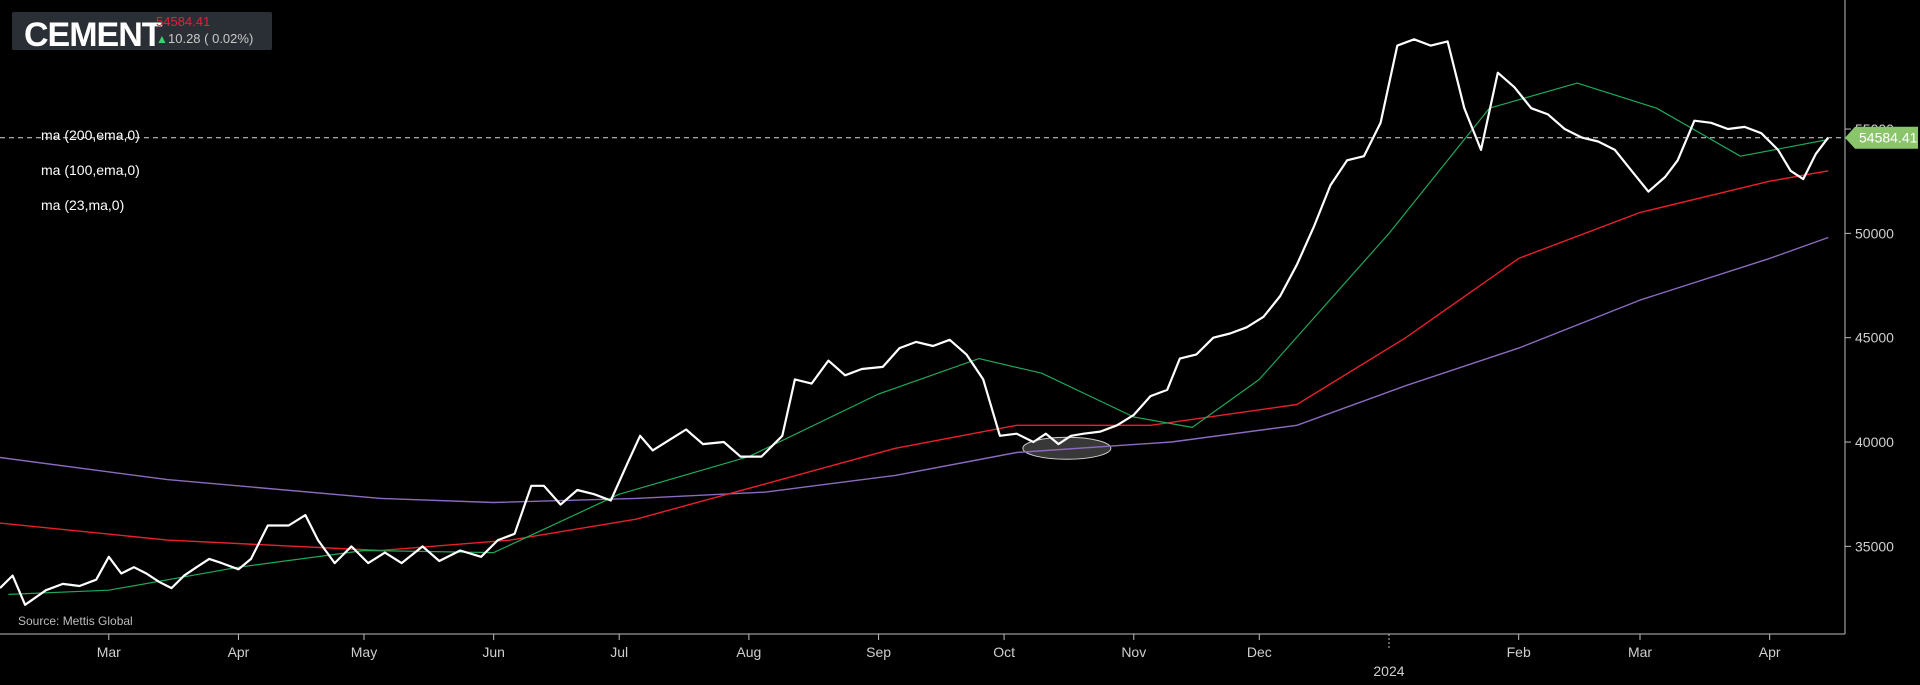 This screenshot has width=1920, height=685. I want to click on x-tick-label: Dec, so click(1259, 652).